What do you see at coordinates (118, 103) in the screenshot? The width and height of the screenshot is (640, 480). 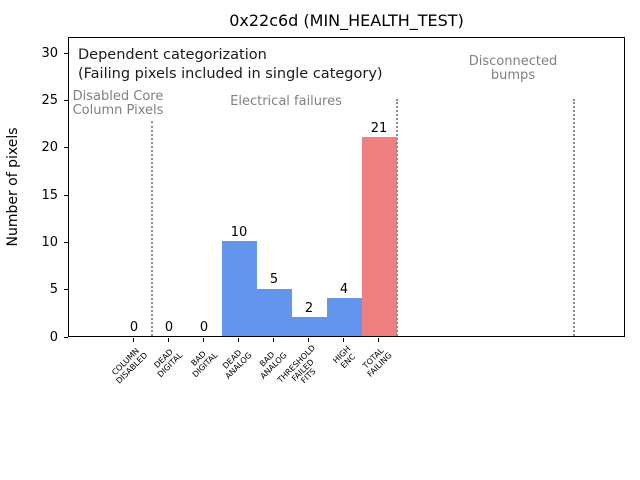 I see `section-label: Disabled Core Column Pixels` at bounding box center [118, 103].